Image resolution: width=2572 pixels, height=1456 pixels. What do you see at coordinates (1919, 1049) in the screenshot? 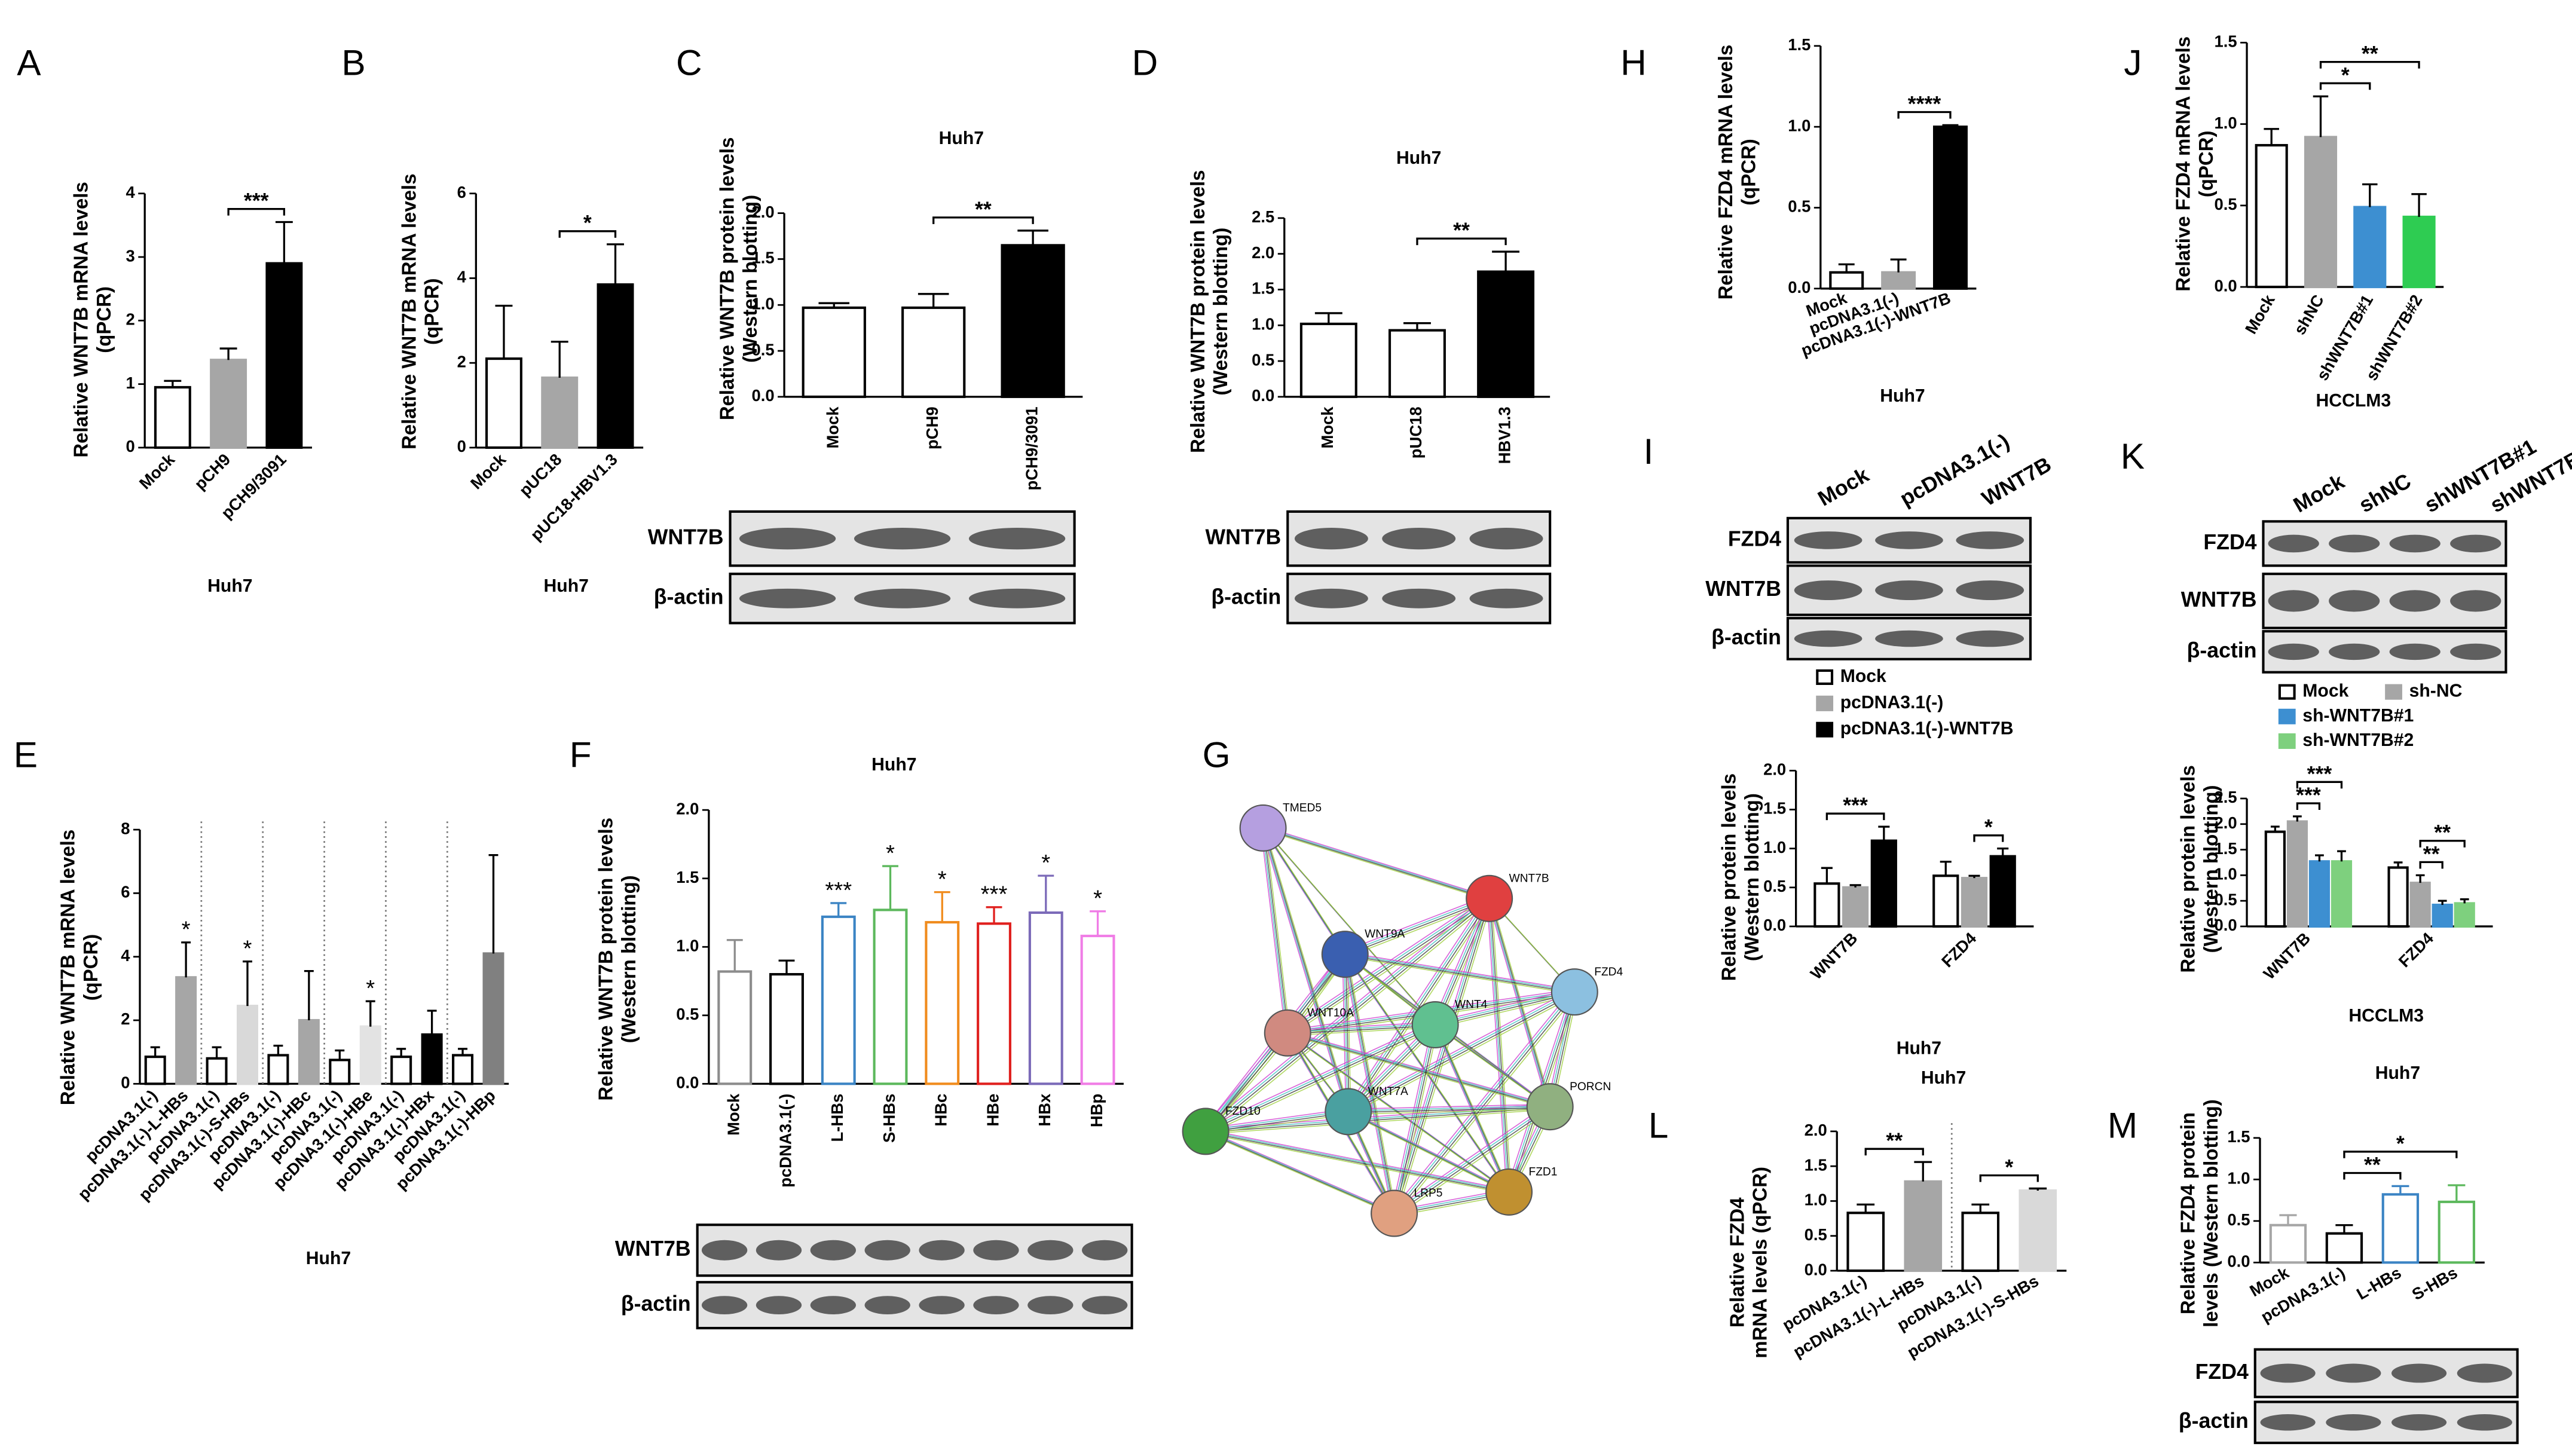
I see `x-axis-title: Huh7` at bounding box center [1919, 1049].